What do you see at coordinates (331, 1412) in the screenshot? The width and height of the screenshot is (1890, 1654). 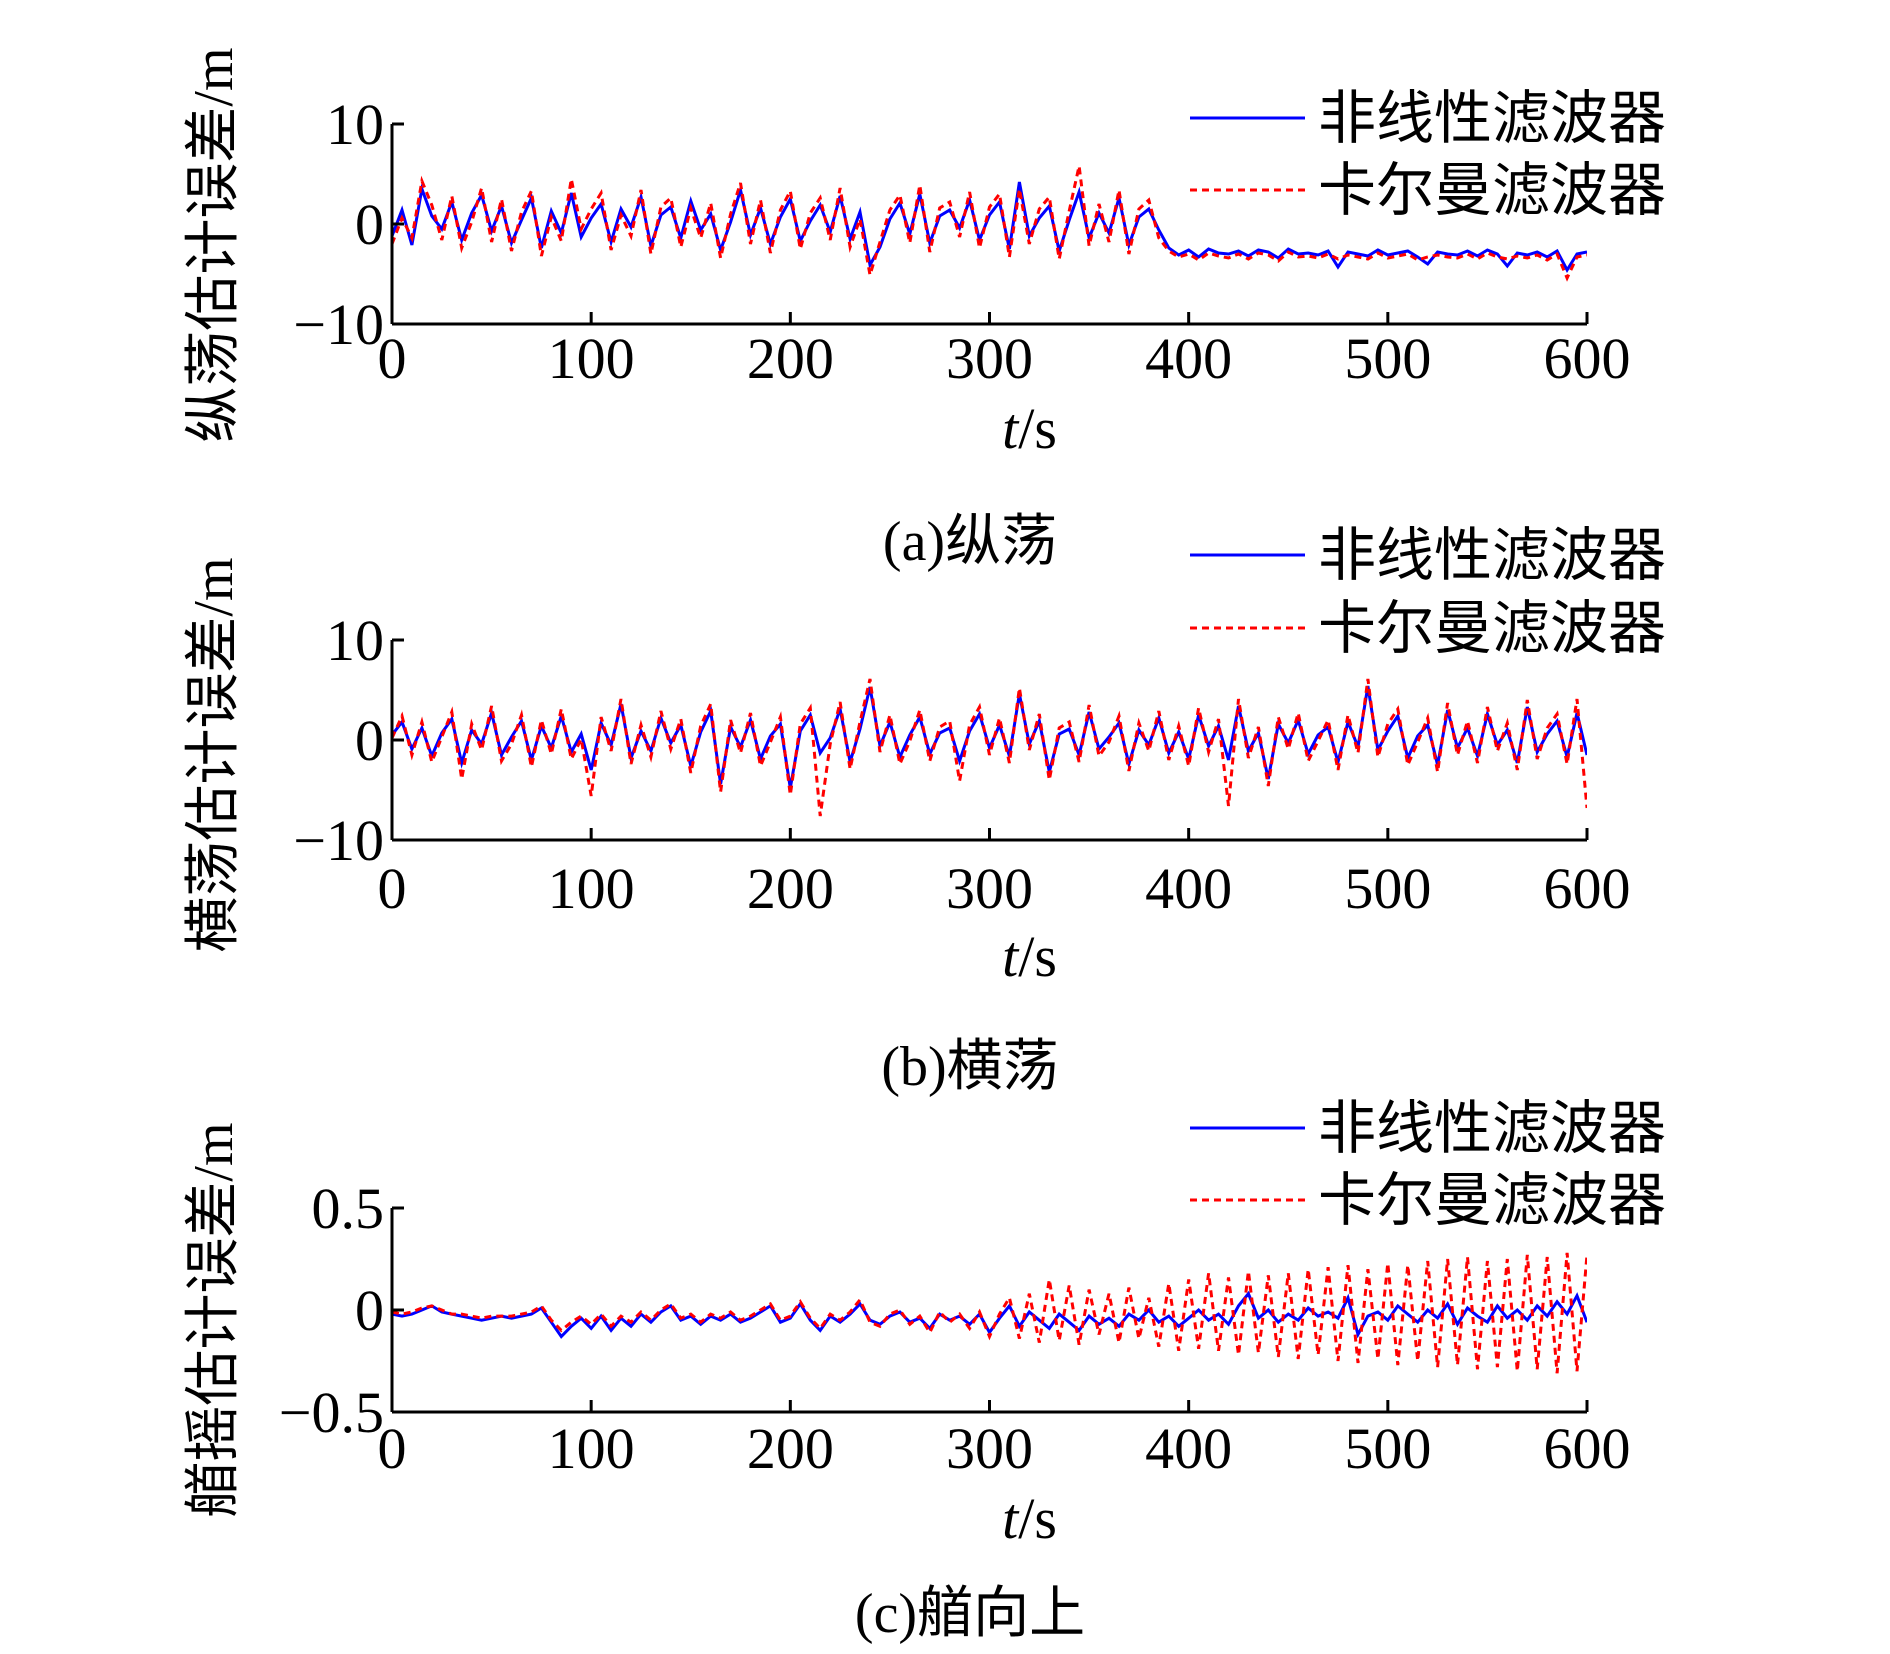 I see `y-tick-label: −0.5` at bounding box center [331, 1412].